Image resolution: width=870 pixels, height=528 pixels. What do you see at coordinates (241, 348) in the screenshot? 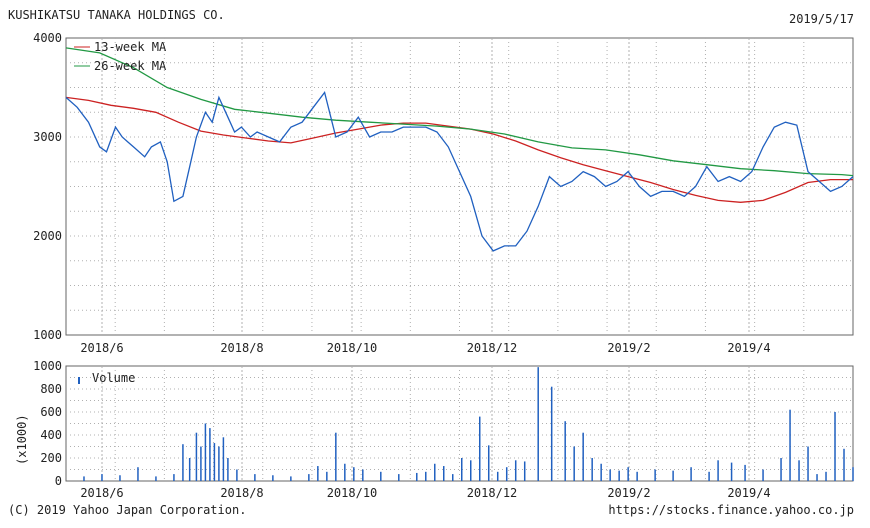
I see `price-x-tick-label: 2018/8` at bounding box center [241, 348].